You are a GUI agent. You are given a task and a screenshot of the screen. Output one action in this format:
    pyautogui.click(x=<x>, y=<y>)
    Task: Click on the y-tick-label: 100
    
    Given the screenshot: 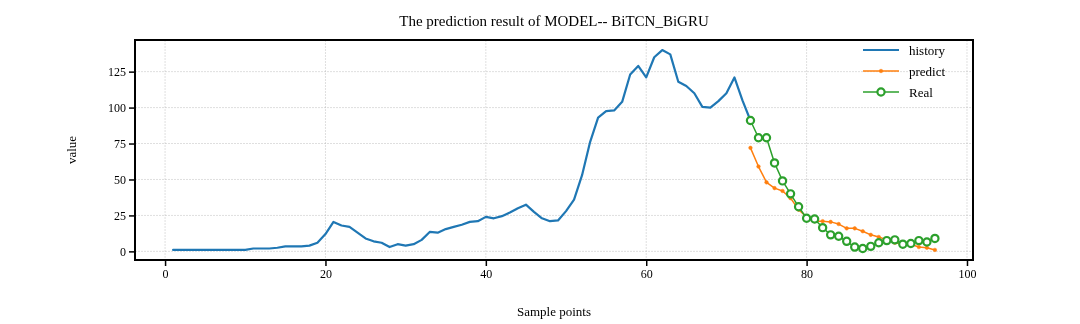 What is the action you would take?
    pyautogui.click(x=117, y=107)
    